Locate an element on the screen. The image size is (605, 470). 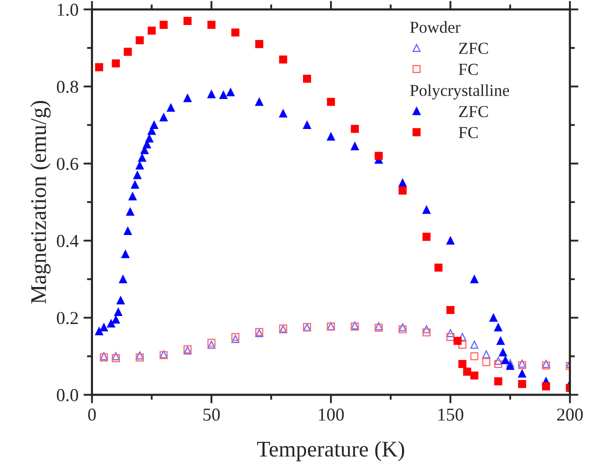
annotation: Polycrystalline is located at coordinates (460, 92).